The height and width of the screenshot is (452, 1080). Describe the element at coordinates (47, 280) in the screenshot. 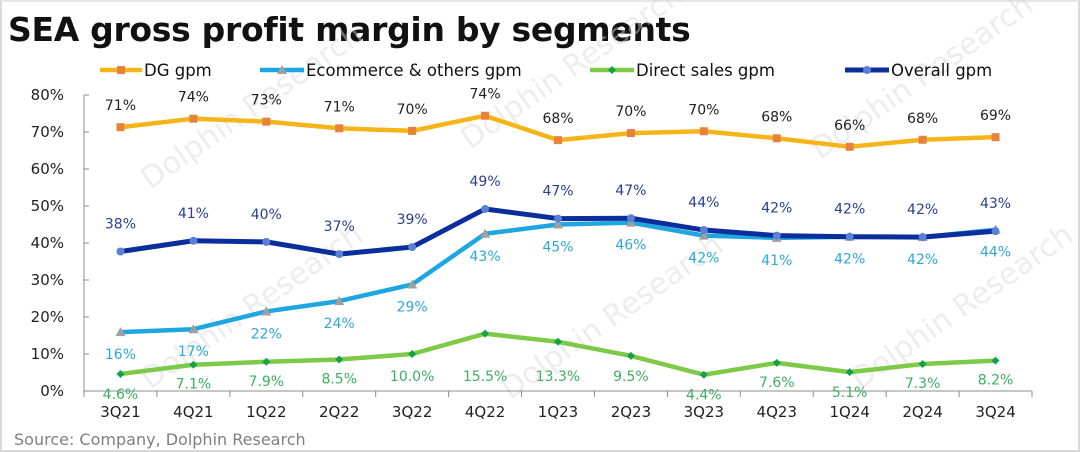

I see `y-tick-label: 30%` at that location.